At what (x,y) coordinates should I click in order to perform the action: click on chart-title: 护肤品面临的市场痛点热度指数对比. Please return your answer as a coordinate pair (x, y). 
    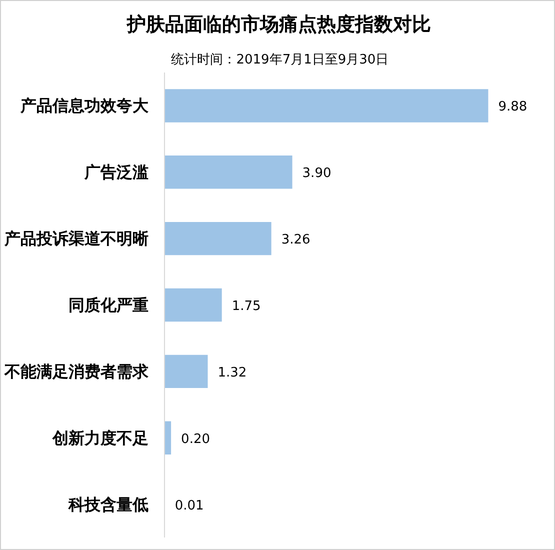
    Looking at the image, I should click on (278, 25).